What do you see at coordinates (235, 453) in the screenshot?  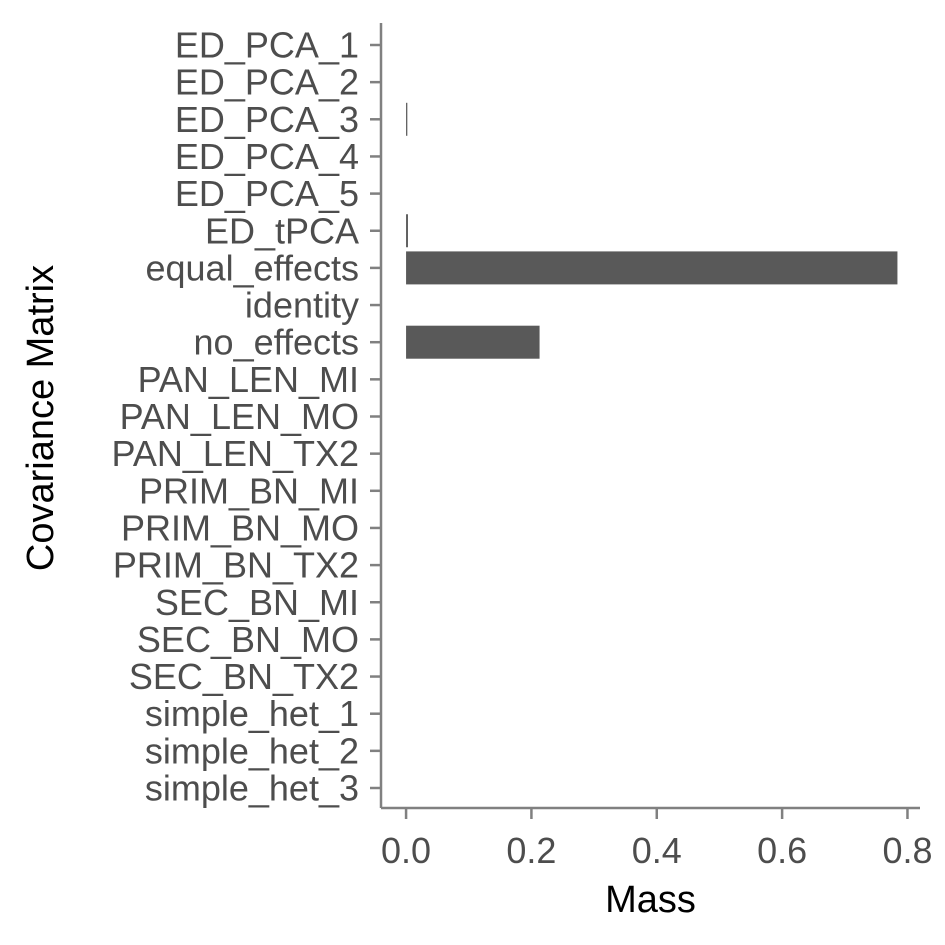 I see `y-tick-label: PAN_LEN_TX2` at bounding box center [235, 453].